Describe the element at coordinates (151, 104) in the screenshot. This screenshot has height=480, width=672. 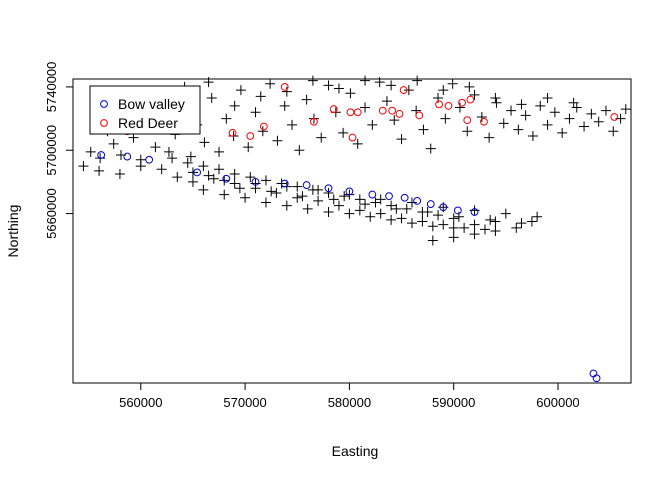
I see `legend-bow-valley-label: Bow valley` at that location.